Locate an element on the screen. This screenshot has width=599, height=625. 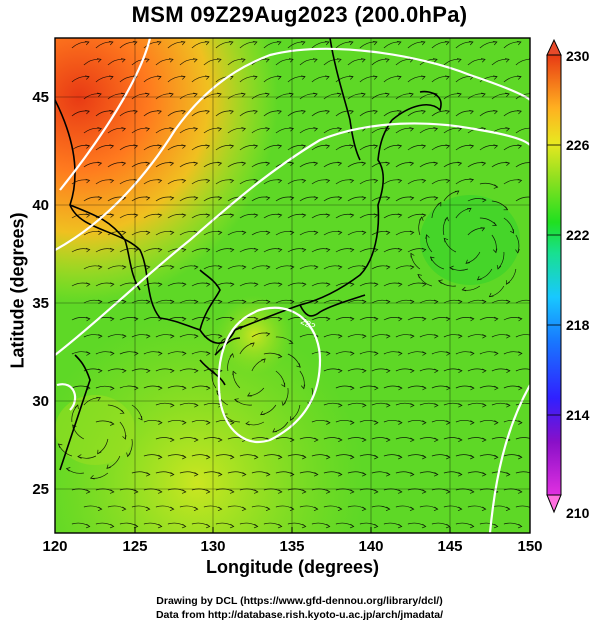
y-tick-label: 30 is located at coordinates (40, 401).